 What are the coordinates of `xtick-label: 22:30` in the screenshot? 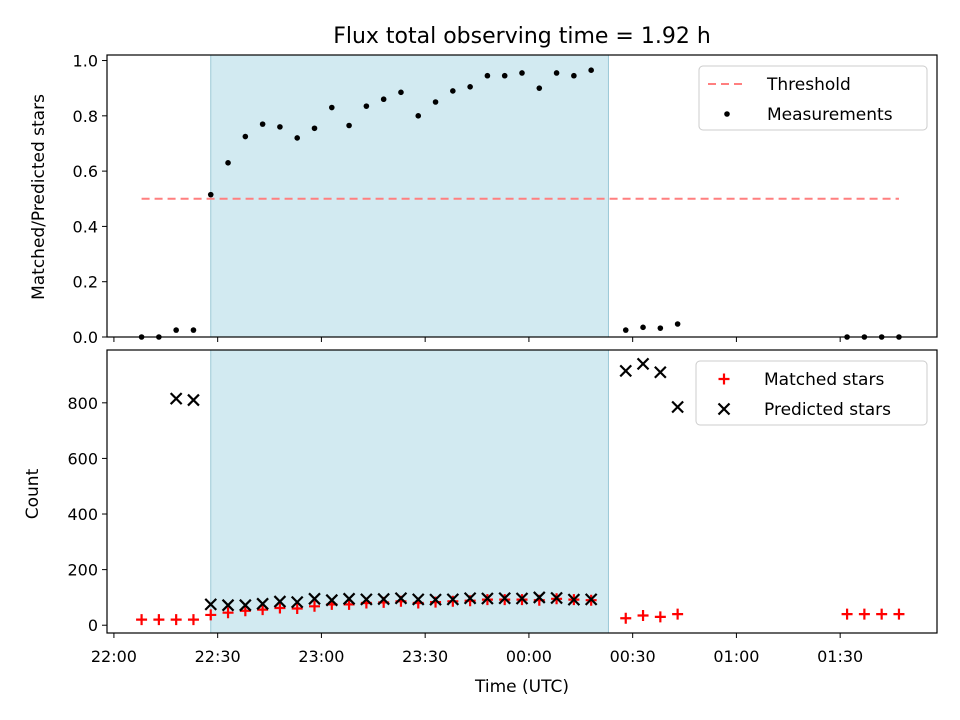 It's located at (218, 656).